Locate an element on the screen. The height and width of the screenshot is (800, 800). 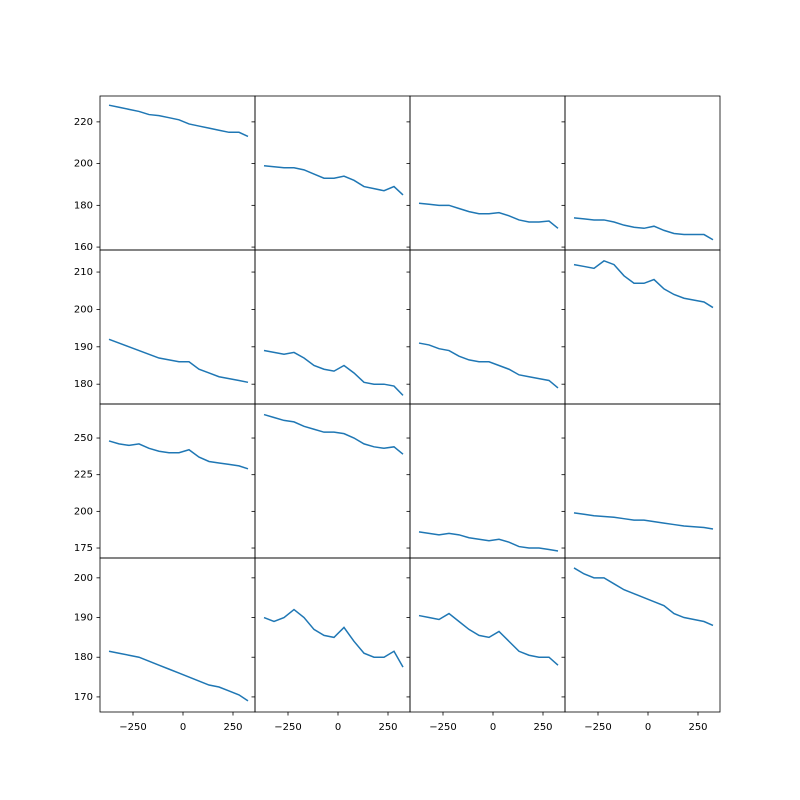
y-tick-label: 250 is located at coordinates (83, 438).